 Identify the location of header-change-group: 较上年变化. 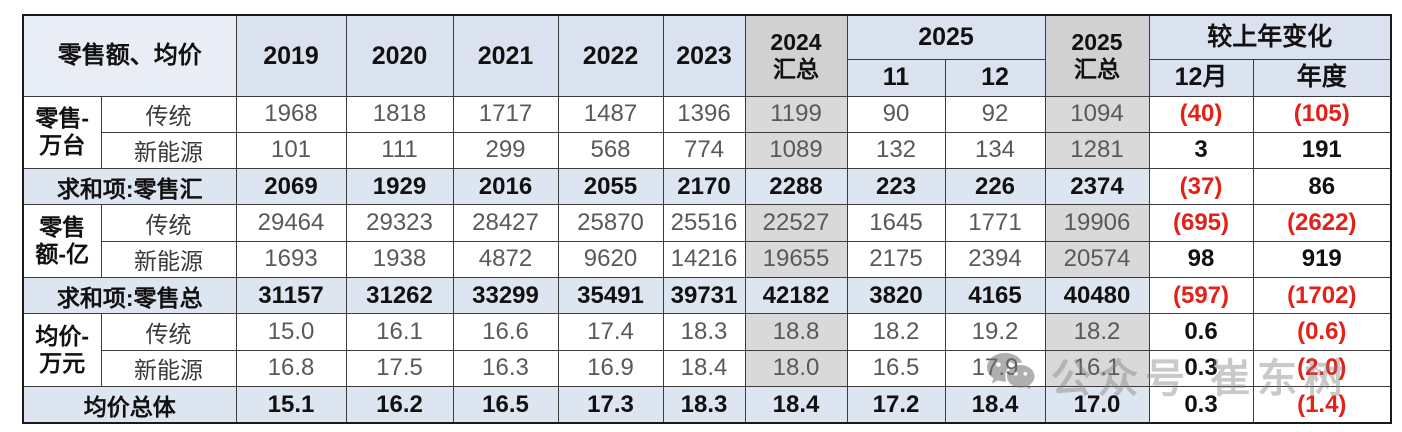
(1270, 37).